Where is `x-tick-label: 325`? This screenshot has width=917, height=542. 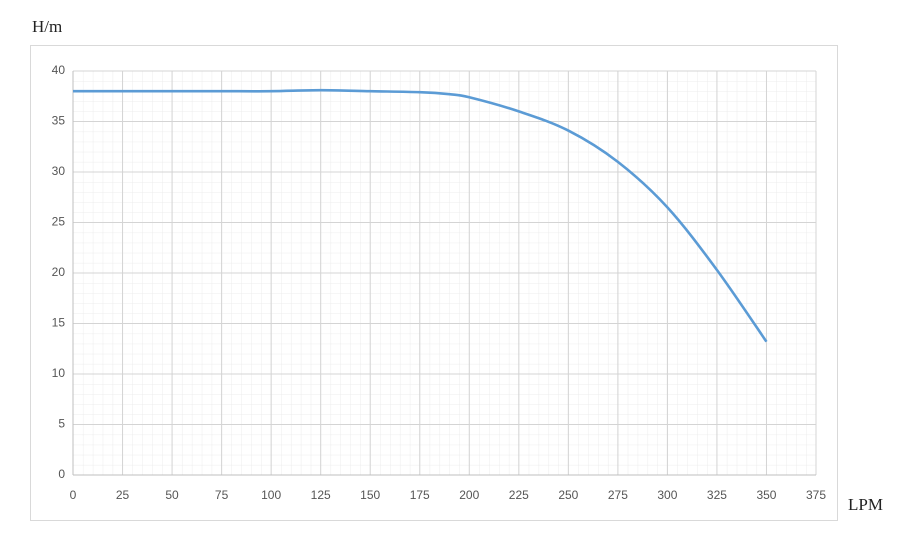 x-tick-label: 325 is located at coordinates (717, 495).